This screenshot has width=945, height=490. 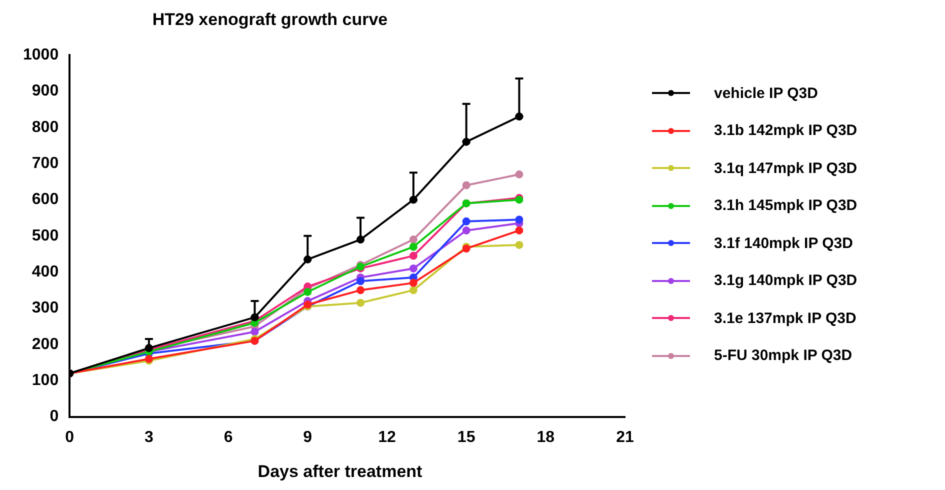 What do you see at coordinates (69, 437) in the screenshot?
I see `x-tick-label: 0` at bounding box center [69, 437].